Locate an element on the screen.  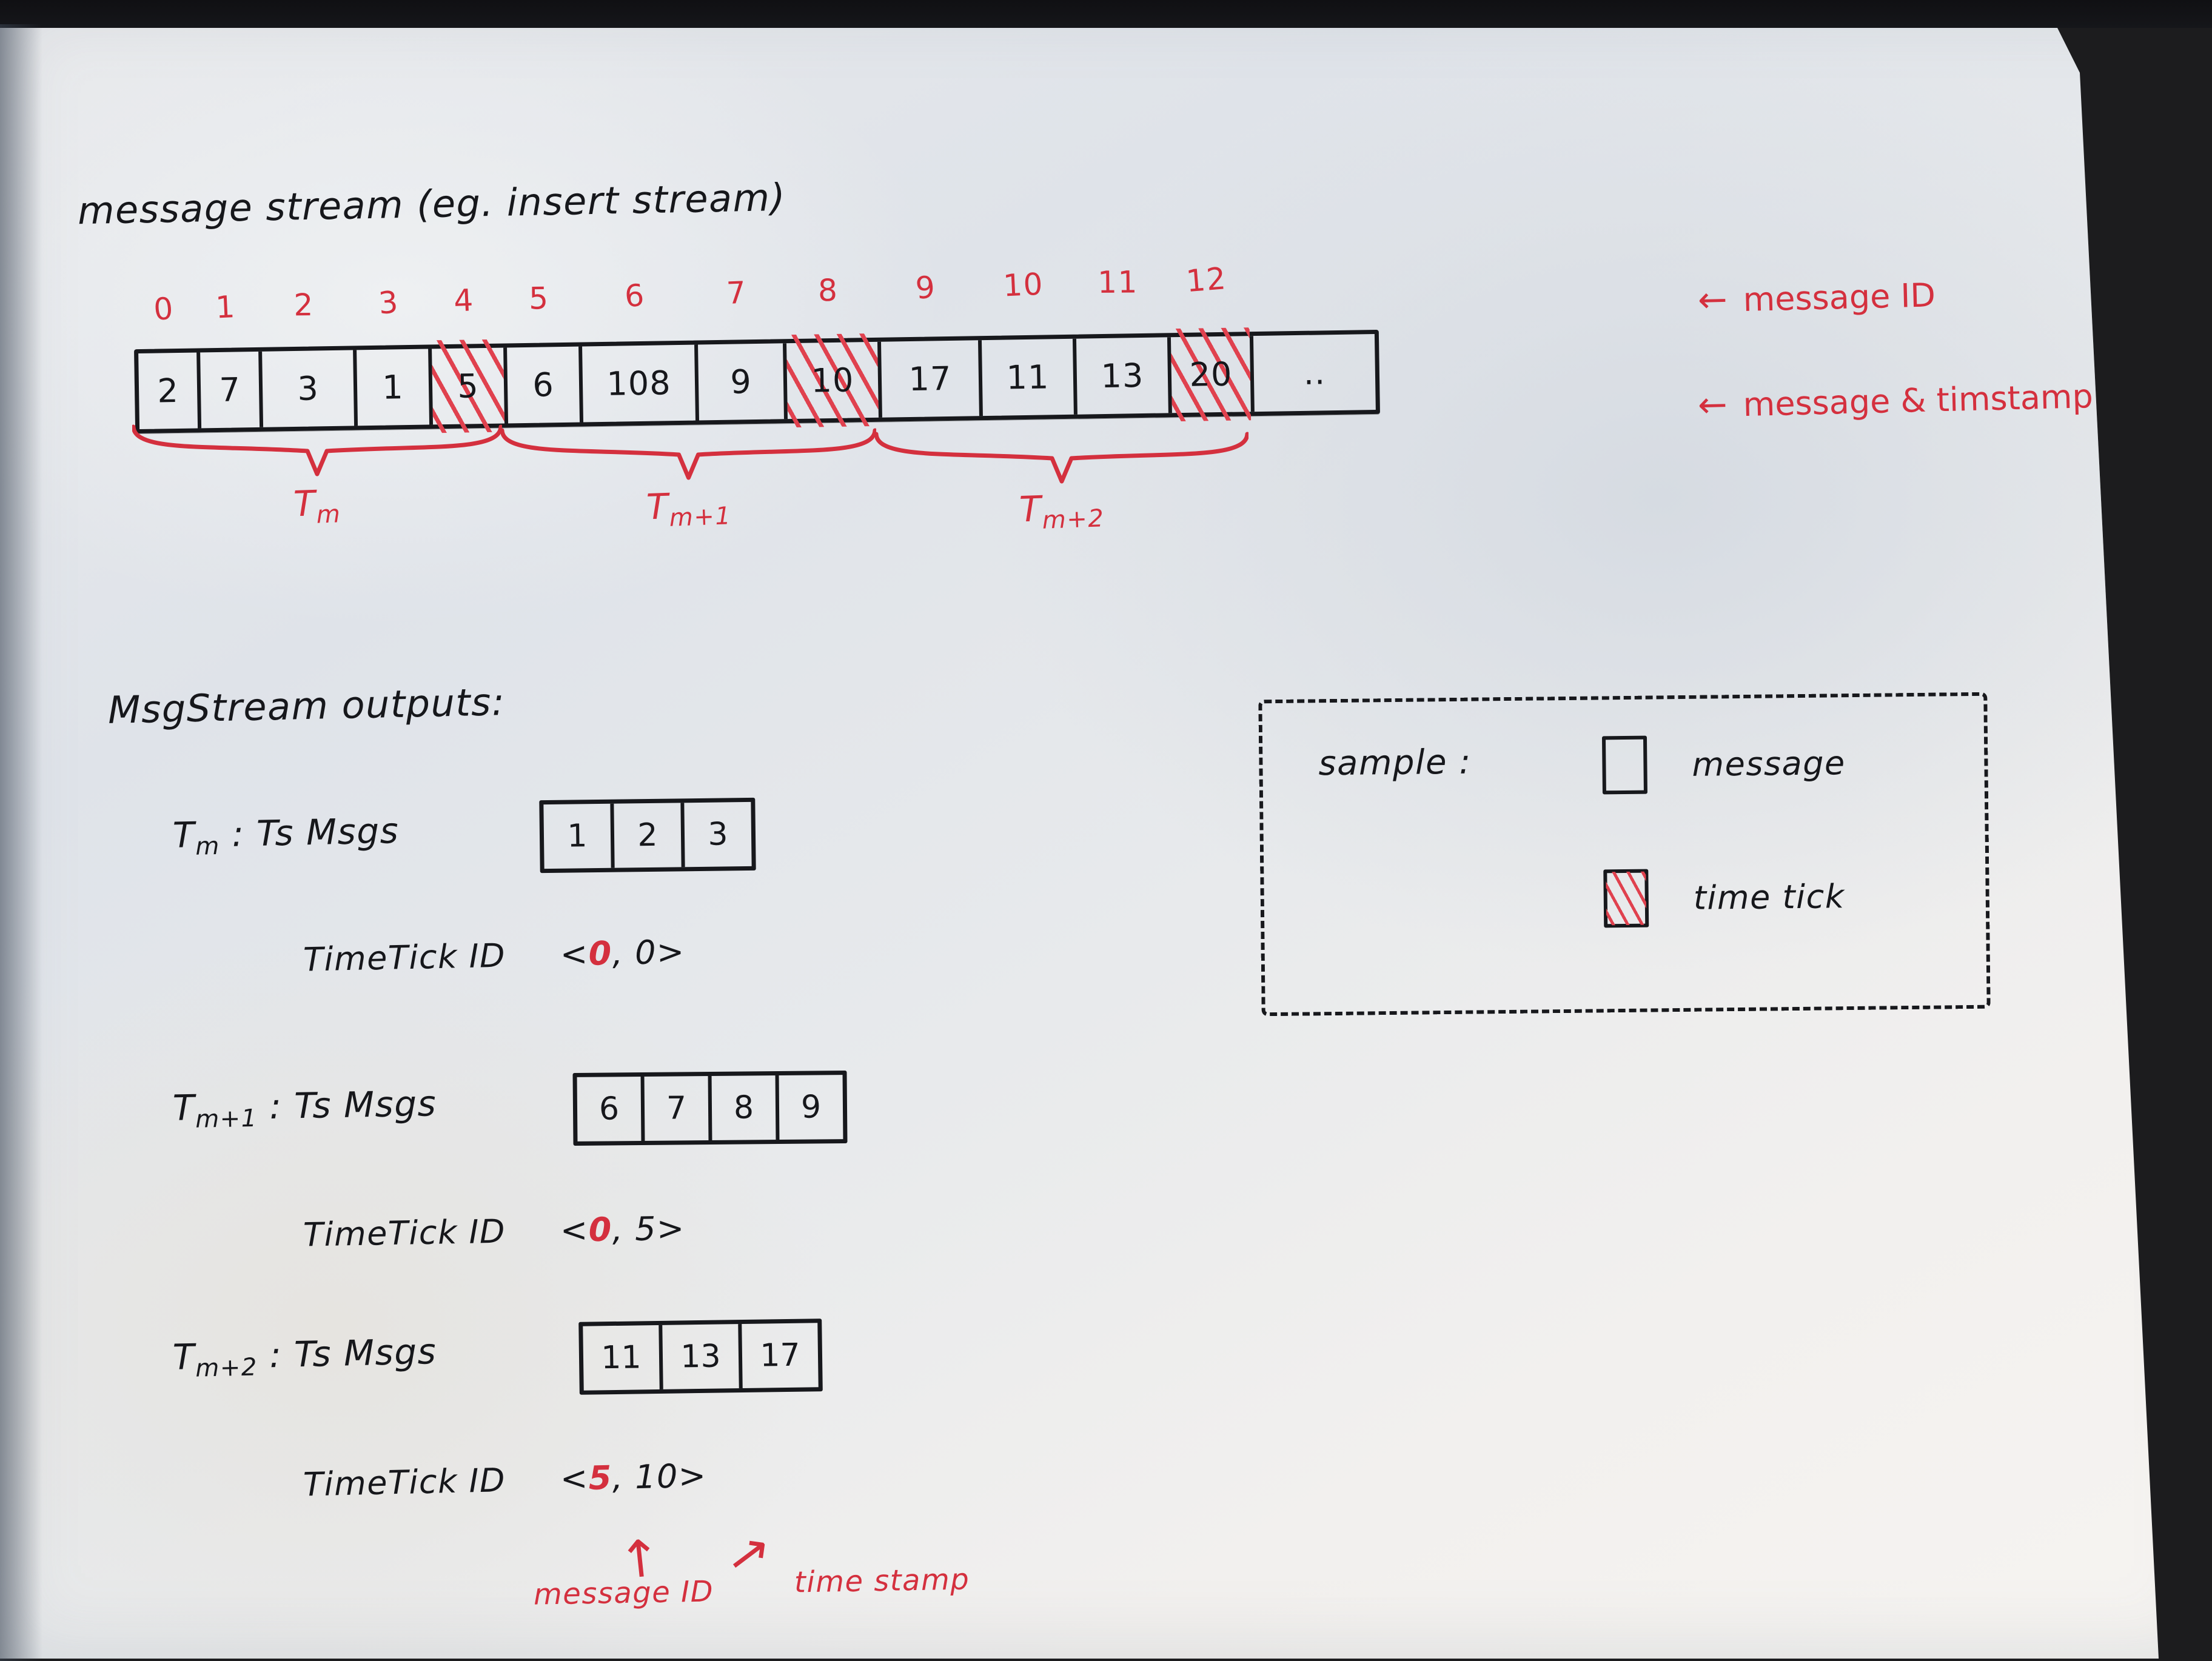
output-msg-cell: 6 is located at coordinates (611, 1108).